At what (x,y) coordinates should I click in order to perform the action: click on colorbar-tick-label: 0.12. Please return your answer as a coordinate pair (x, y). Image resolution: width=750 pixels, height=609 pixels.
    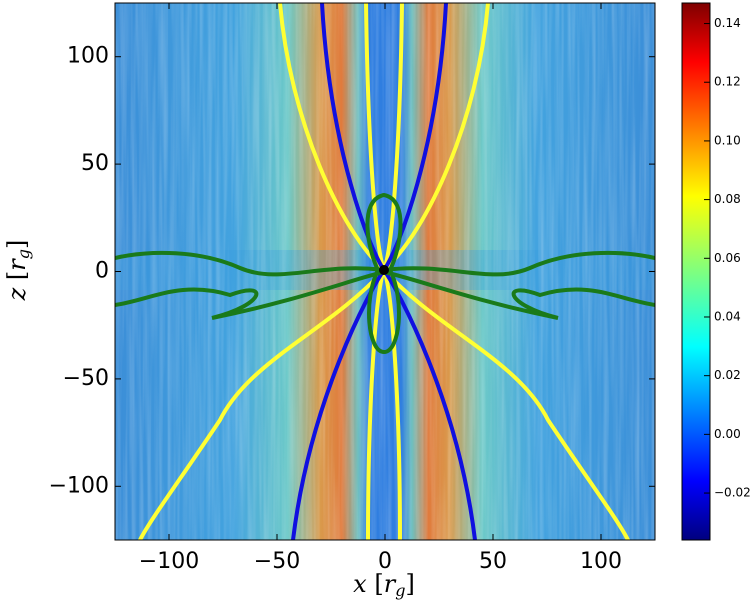
    Looking at the image, I should click on (727, 82).